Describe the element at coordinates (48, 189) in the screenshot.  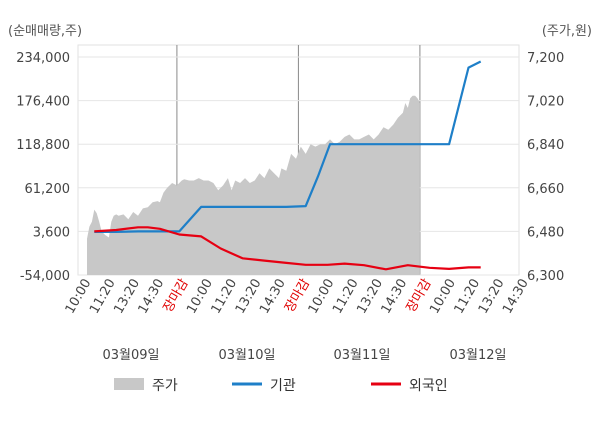
I see `y-left-tick-label: 61,200` at that location.